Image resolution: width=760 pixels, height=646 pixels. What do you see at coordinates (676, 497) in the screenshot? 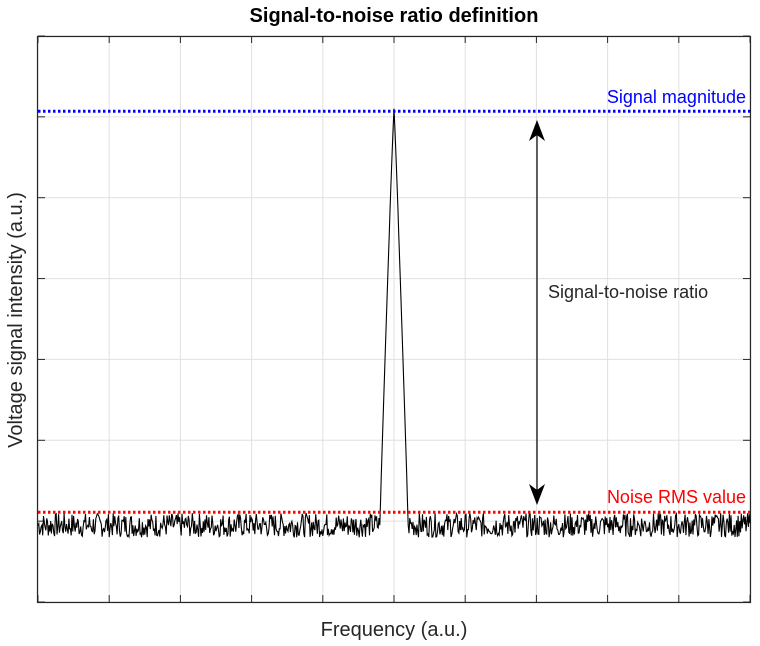
I see `noise-rms-label: Noise RMS value` at bounding box center [676, 497].